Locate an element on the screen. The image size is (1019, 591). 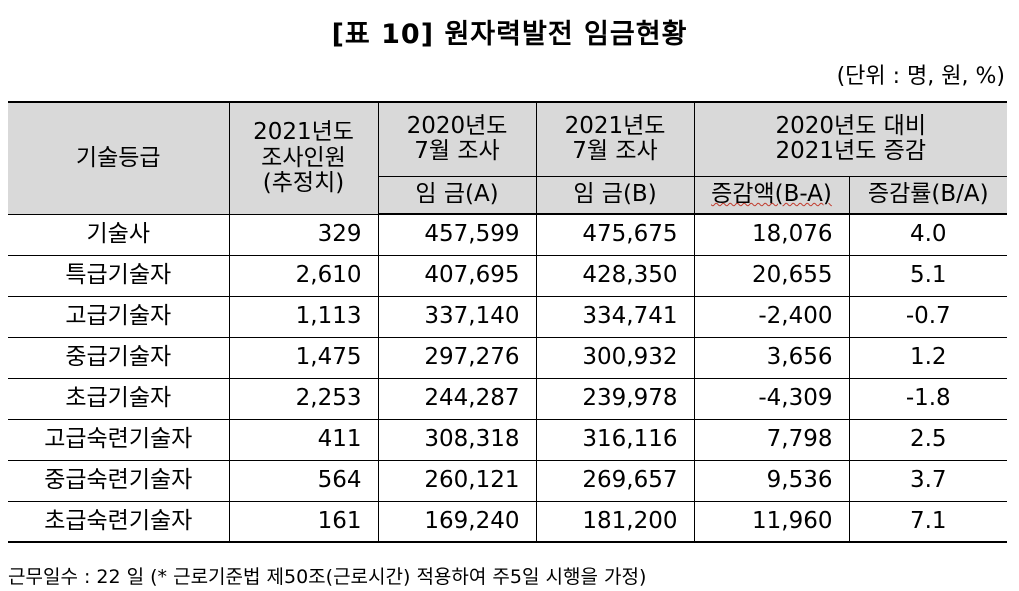
cell-rate: 1.2 is located at coordinates (928, 357).